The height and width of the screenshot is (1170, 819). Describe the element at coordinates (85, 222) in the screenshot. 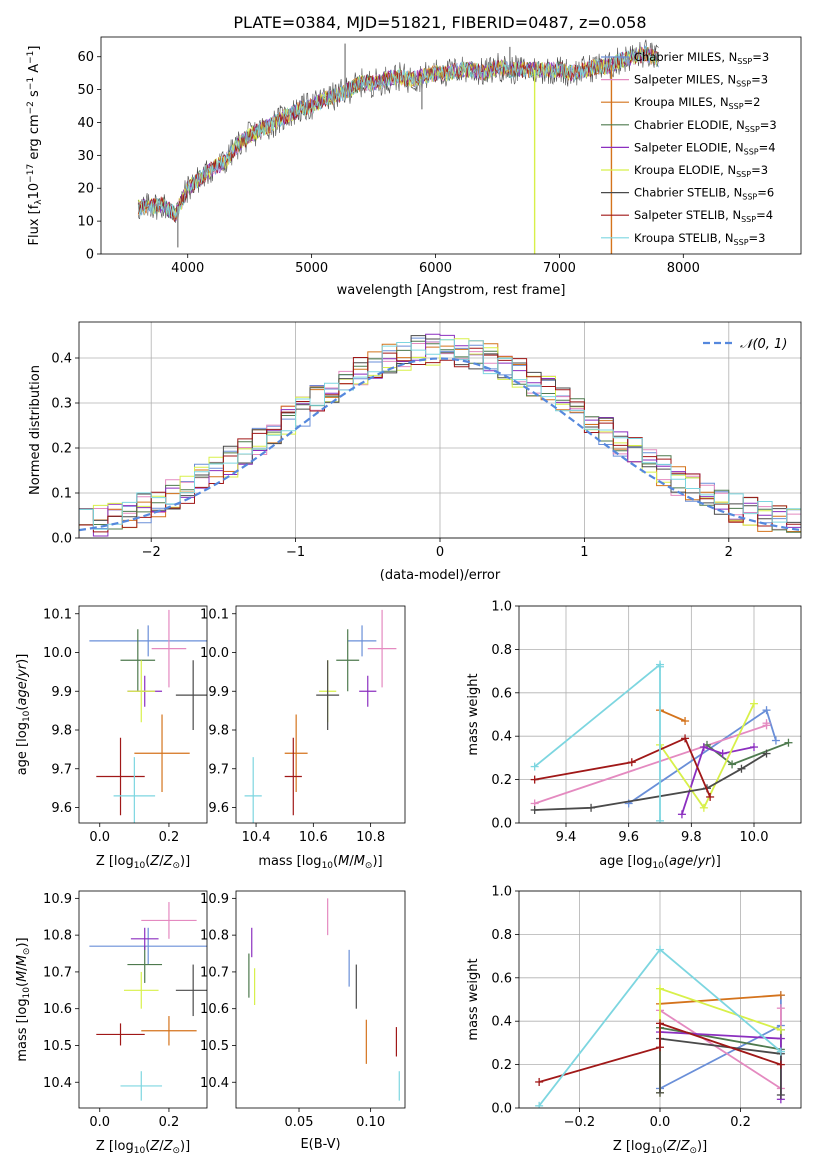

I see `y-tick-label: 10` at that location.